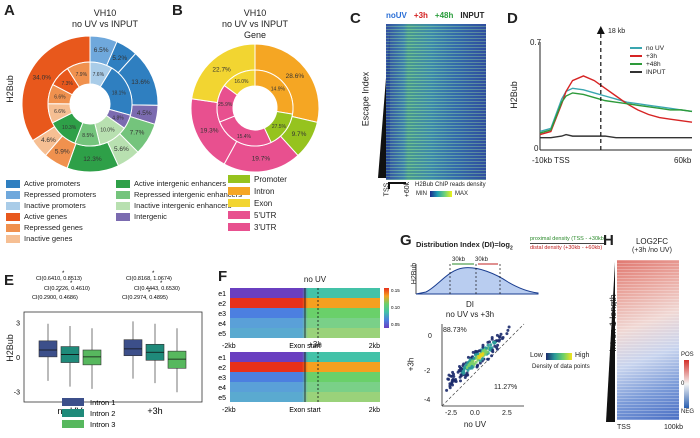 Image resolution: width=700 pixels, height=438 pixels. I want to click on legend-item: 3'UTR, so click(257, 227).